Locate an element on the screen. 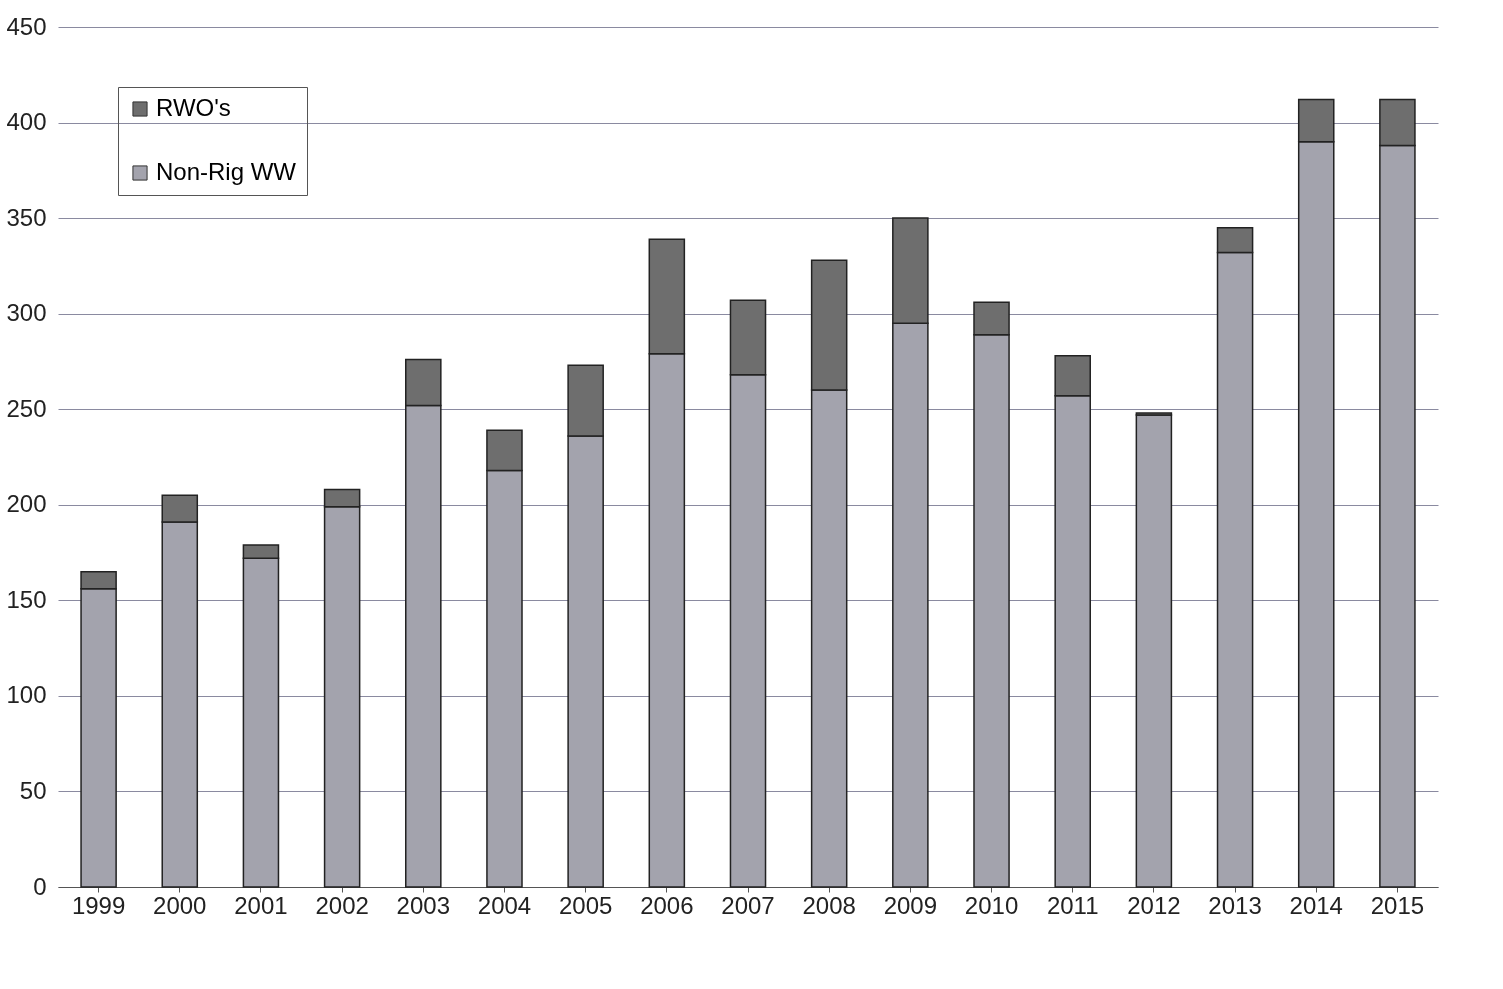 The width and height of the screenshot is (1503, 989). legend-label: RWO's is located at coordinates (193, 107).